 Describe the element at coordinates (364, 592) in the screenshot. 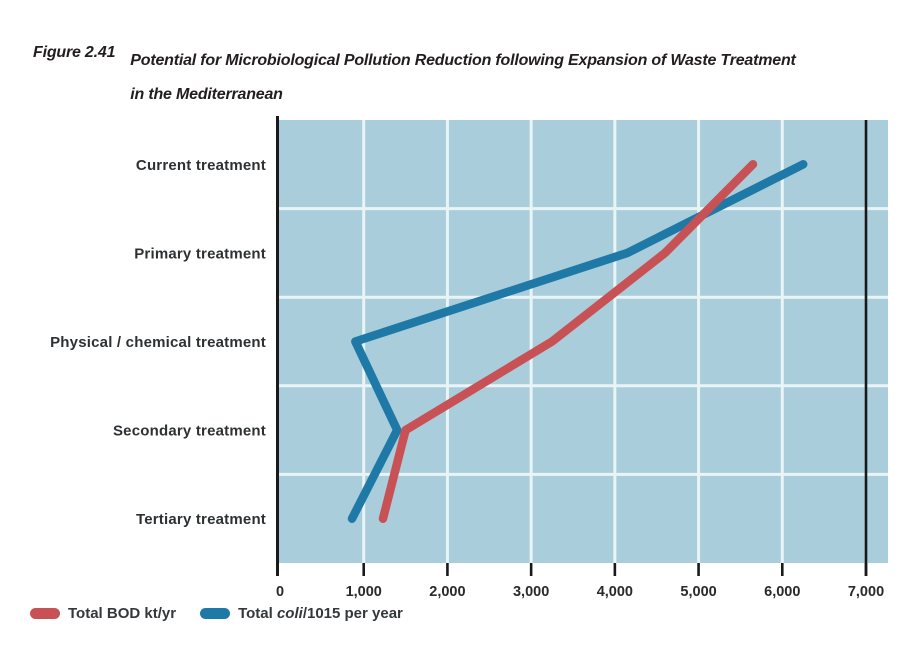

I see `x-tick-label: 1,000` at that location.